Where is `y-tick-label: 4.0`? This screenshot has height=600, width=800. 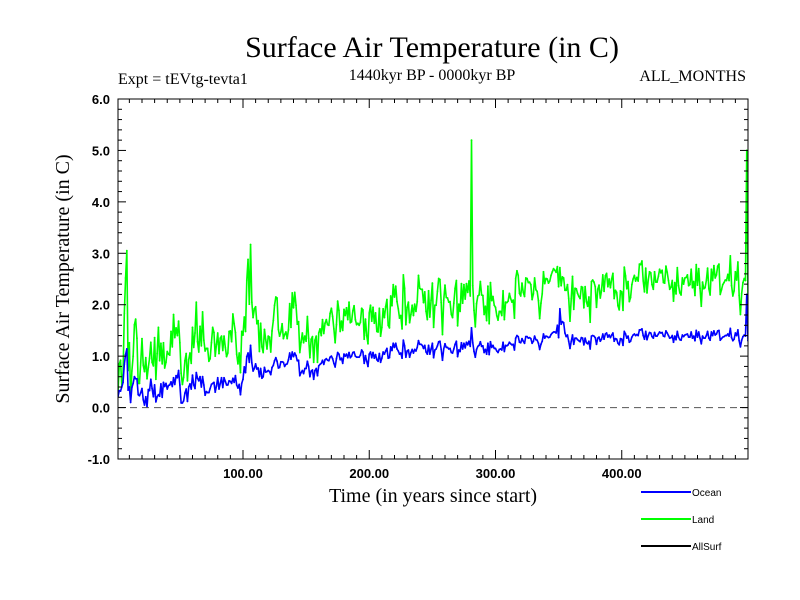
y-tick-label: 4.0 is located at coordinates (101, 202).